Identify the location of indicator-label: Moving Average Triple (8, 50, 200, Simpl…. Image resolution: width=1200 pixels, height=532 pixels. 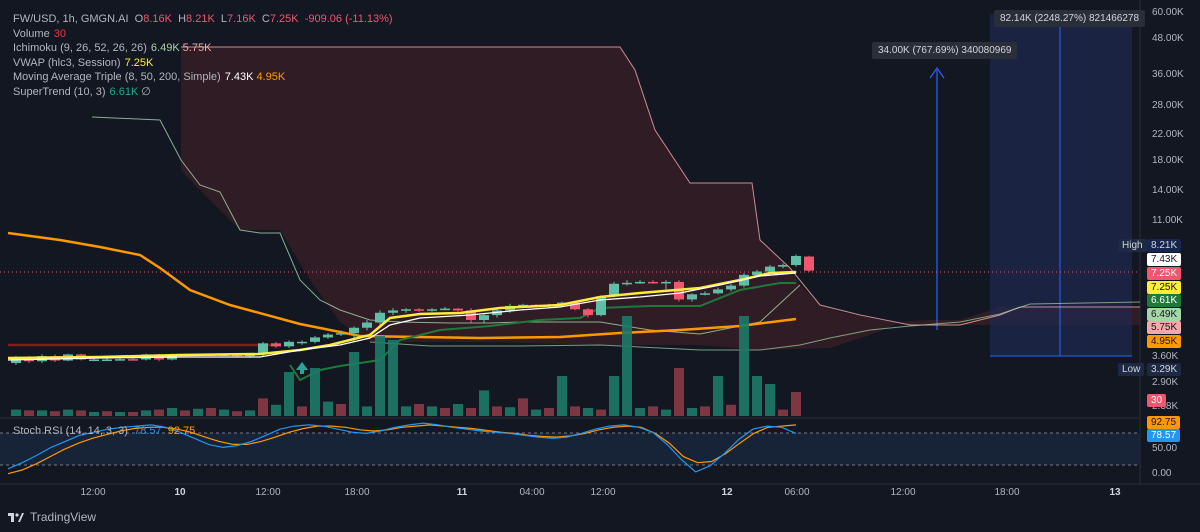
(117, 77).